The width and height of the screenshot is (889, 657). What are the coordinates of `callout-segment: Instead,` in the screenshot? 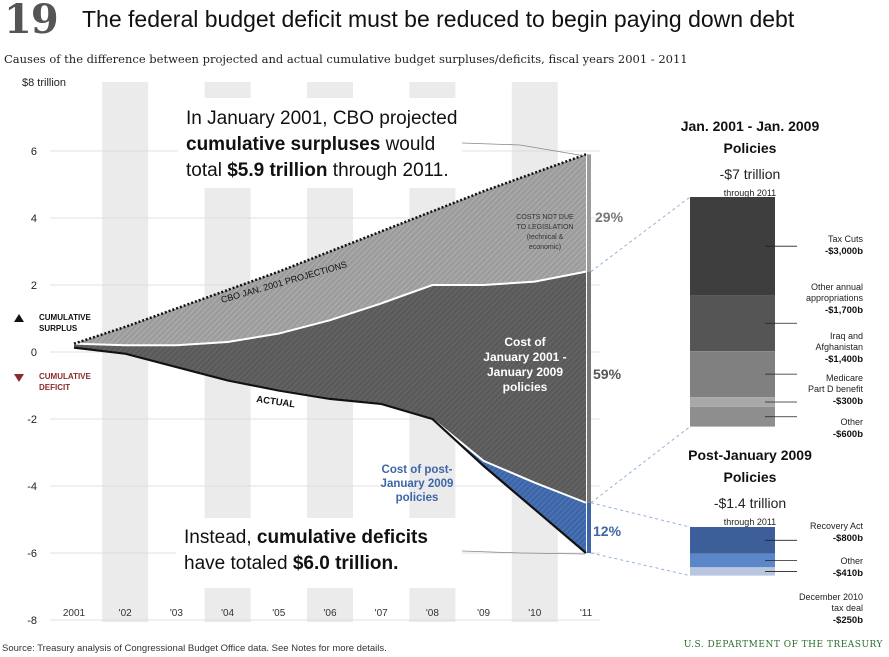 It's located at (220, 537).